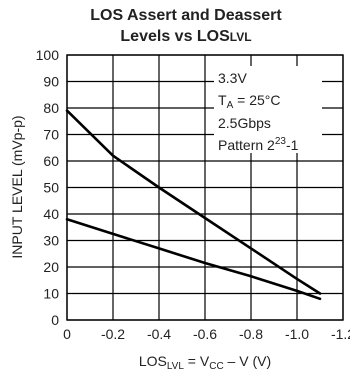 The width and height of the screenshot is (350, 379). Describe the element at coordinates (51, 161) in the screenshot. I see `y-tick-label: 60` at that location.